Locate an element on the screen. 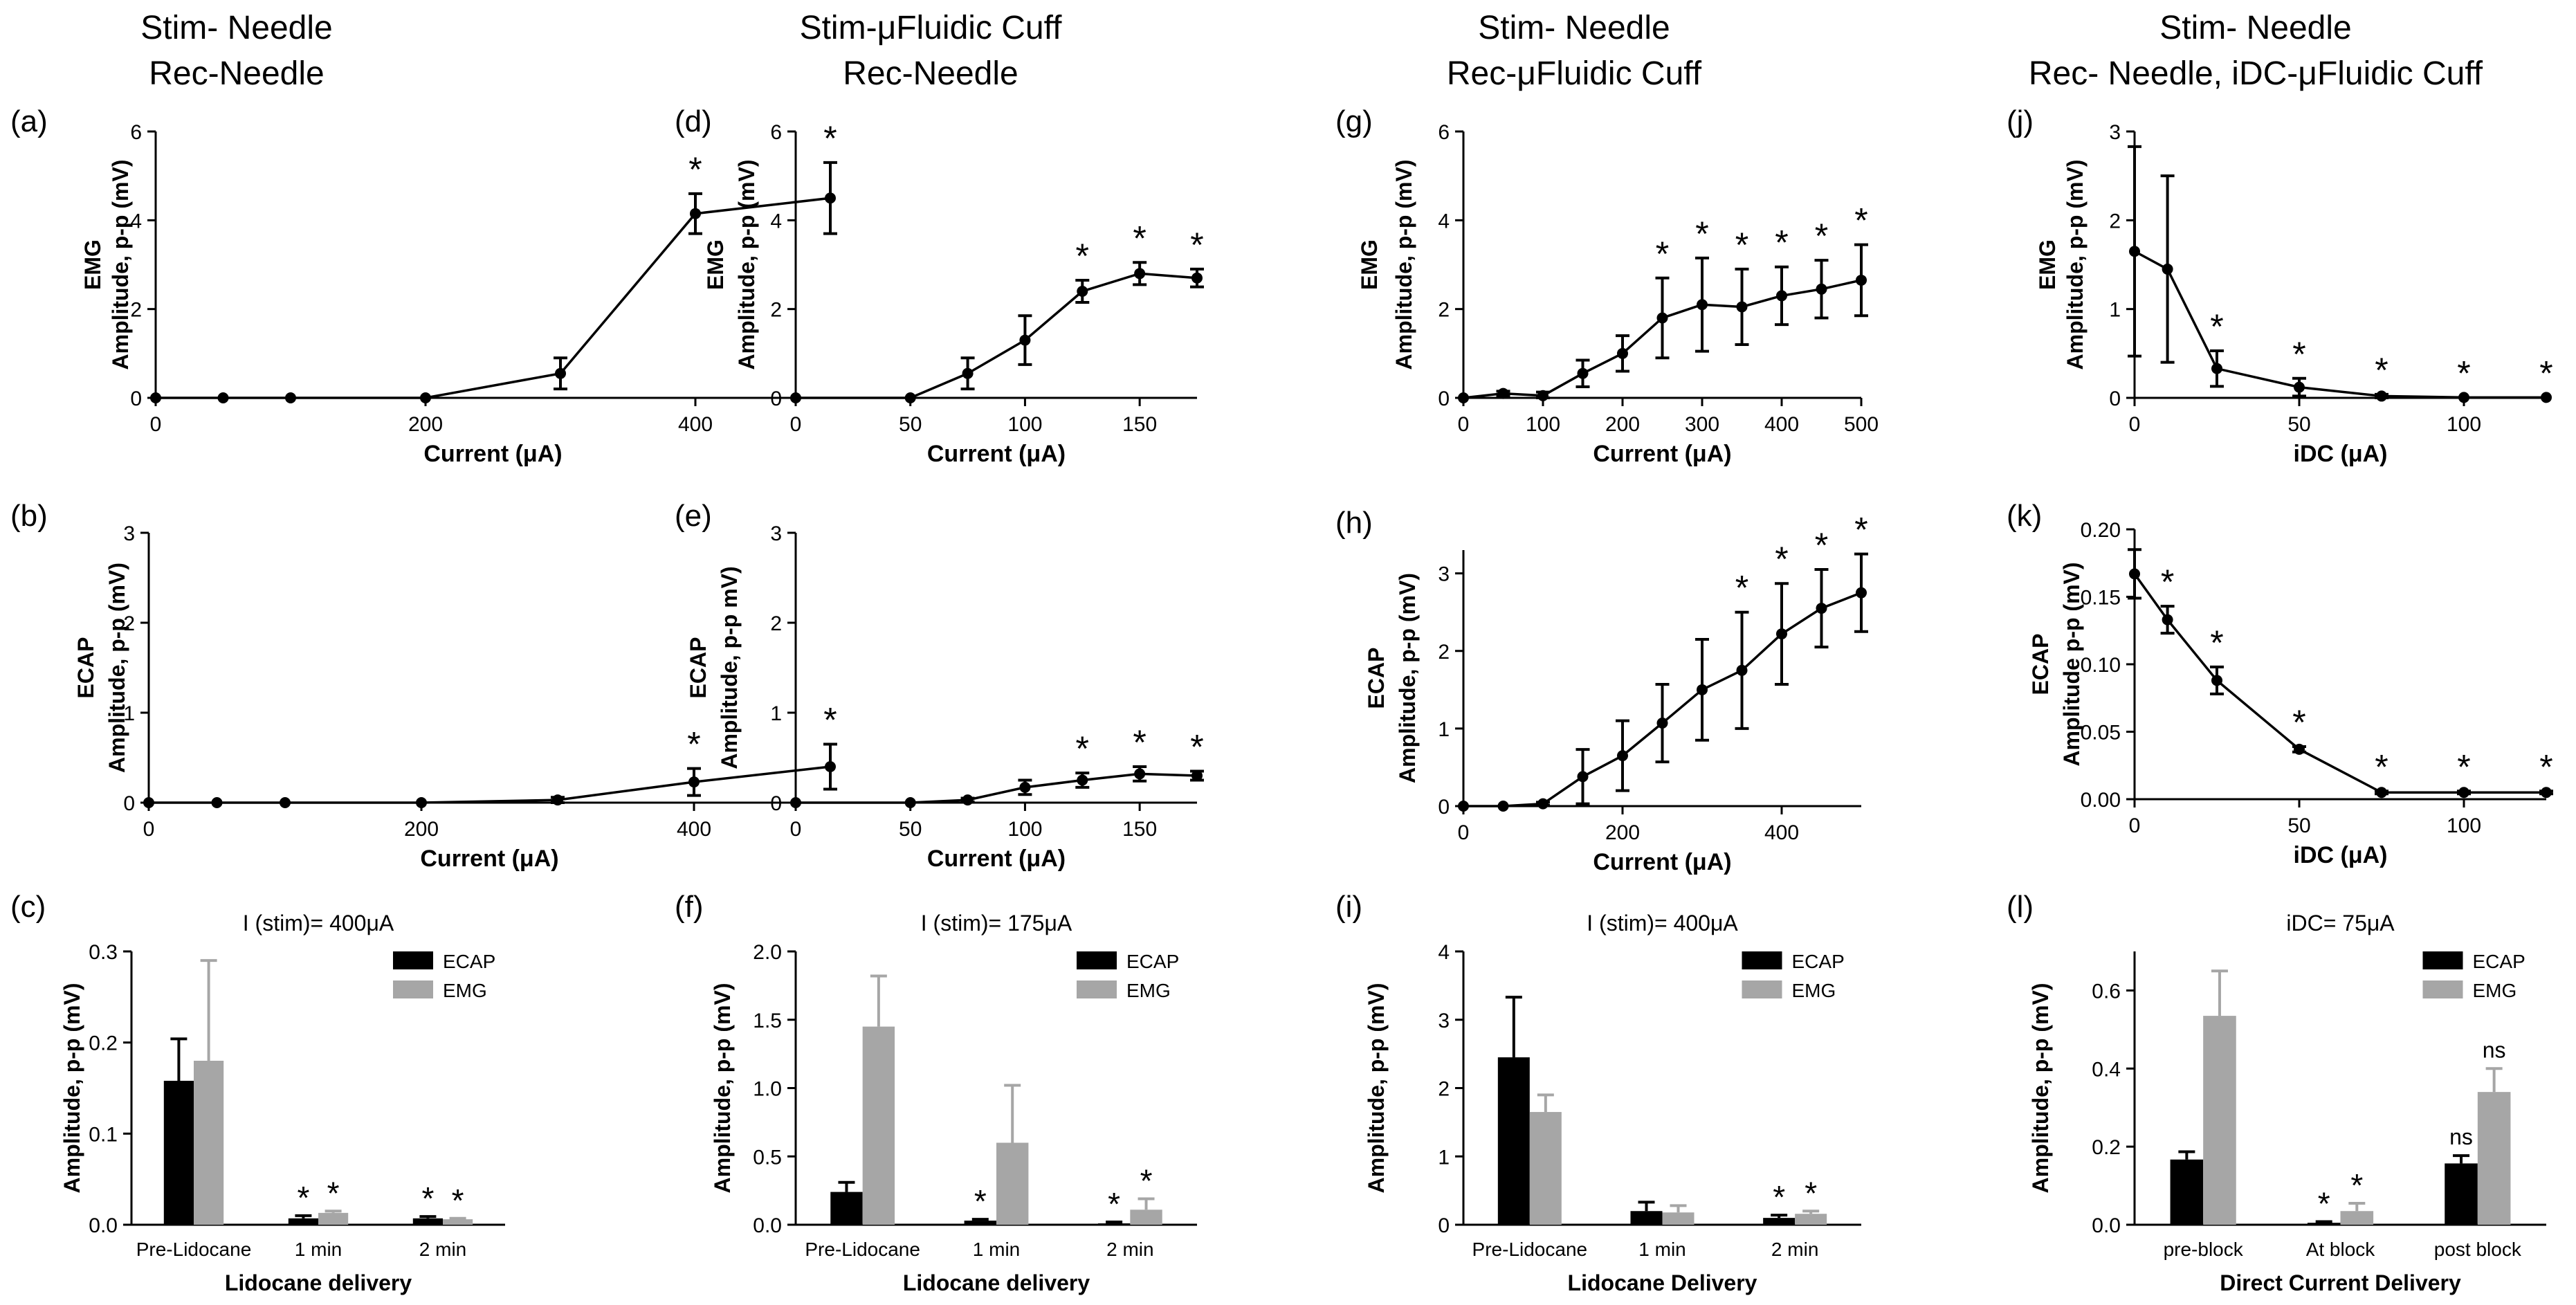  panel-label: (g) is located at coordinates (1354, 121).